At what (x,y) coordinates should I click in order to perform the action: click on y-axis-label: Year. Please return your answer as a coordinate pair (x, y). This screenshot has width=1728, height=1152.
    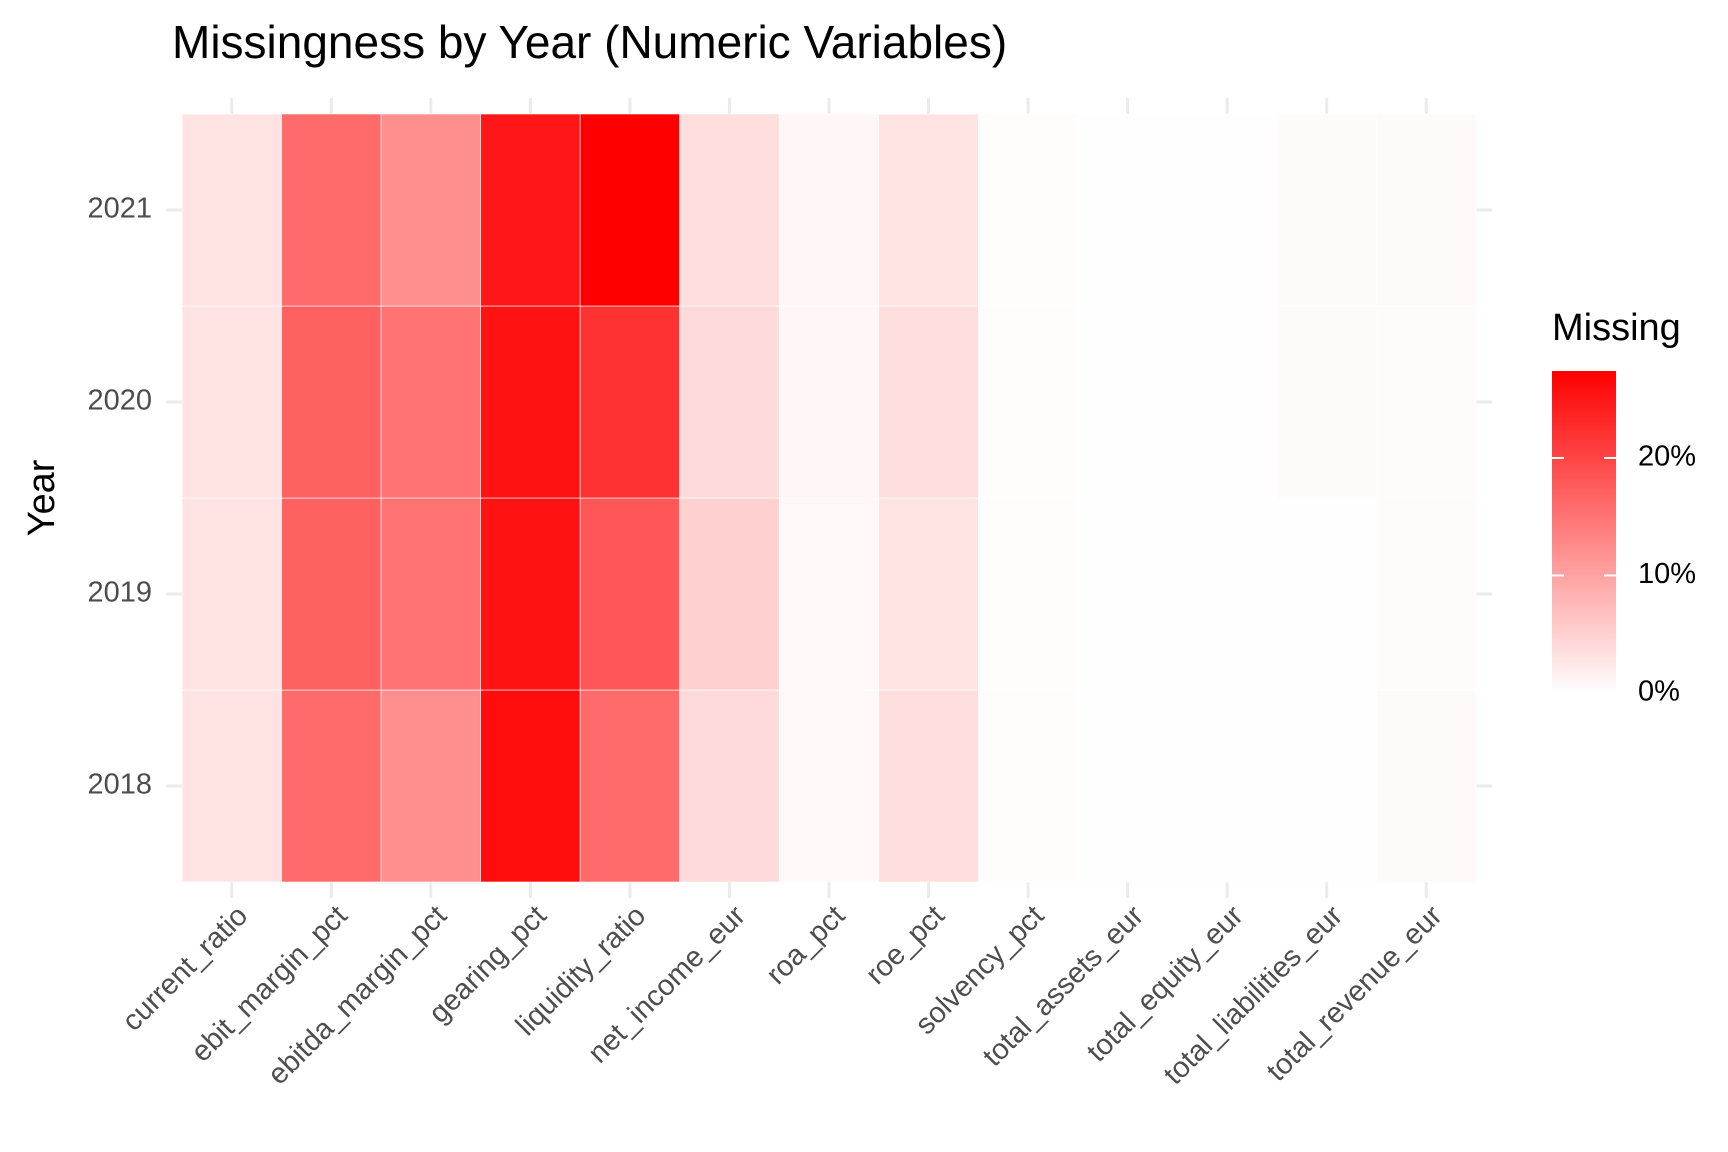
    Looking at the image, I should click on (42, 497).